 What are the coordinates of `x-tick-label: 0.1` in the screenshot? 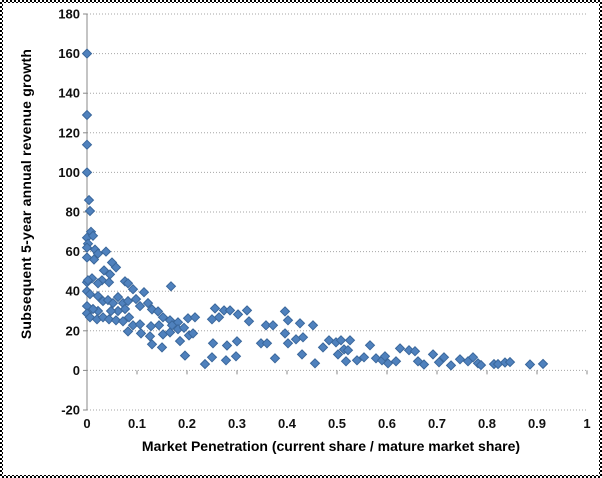 It's located at (137, 423).